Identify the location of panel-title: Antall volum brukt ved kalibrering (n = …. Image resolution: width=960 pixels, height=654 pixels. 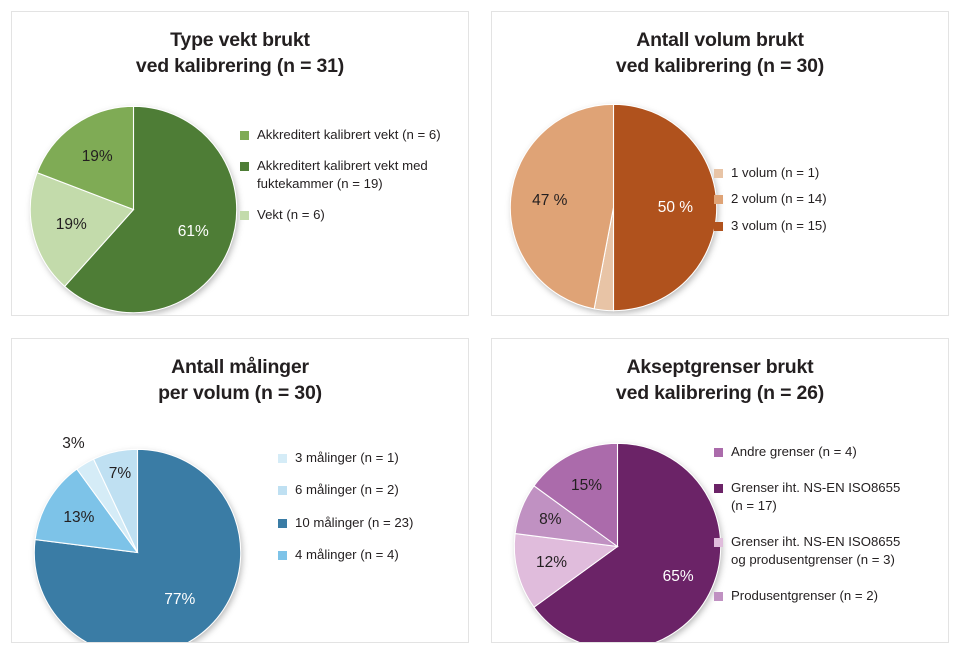
(720, 53).